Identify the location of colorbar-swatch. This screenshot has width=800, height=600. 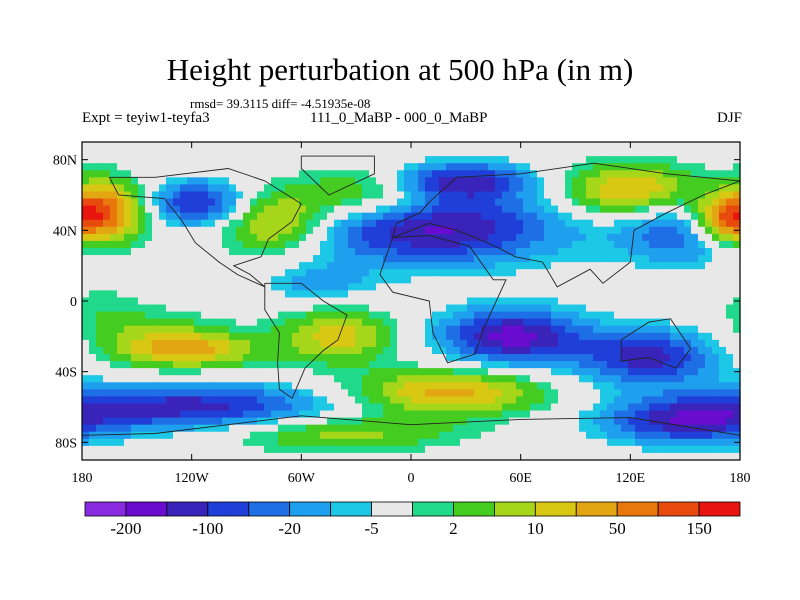
(514, 509).